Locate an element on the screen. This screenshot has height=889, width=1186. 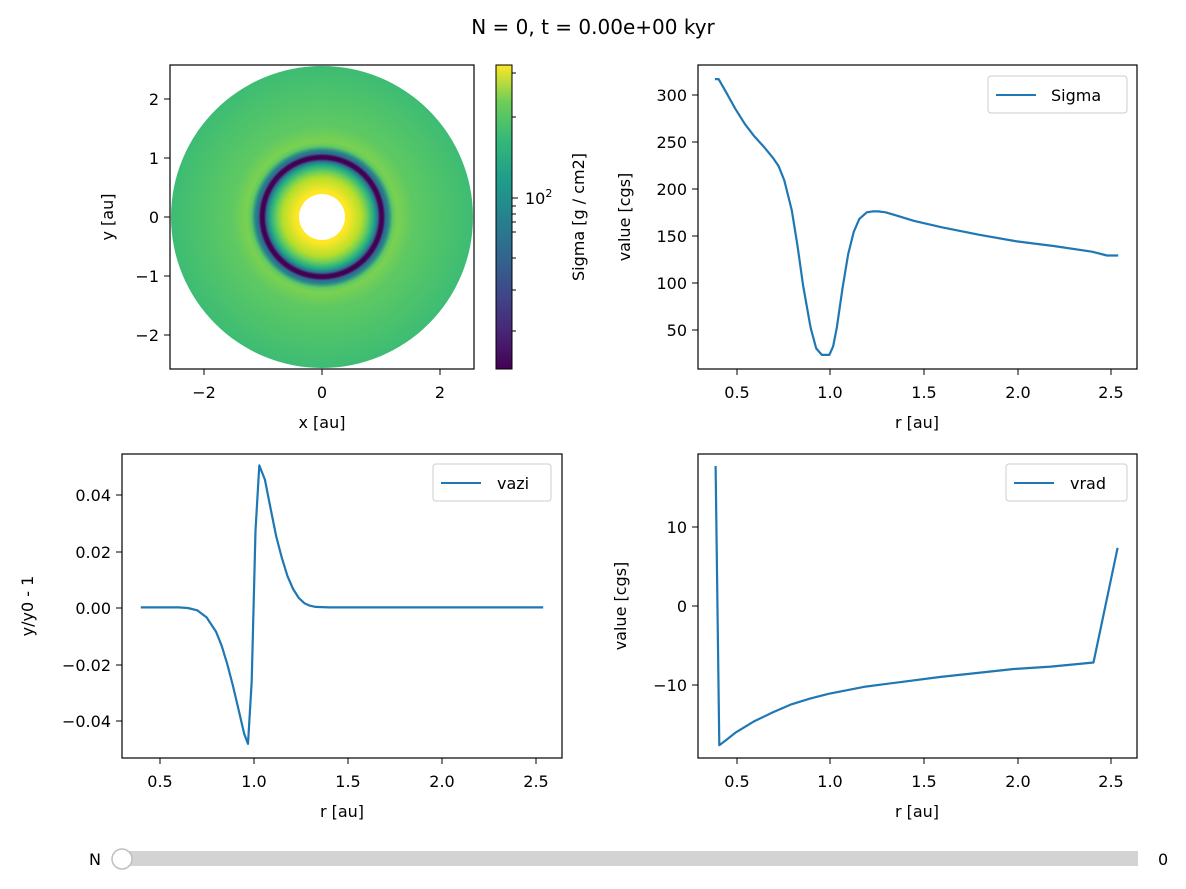
slider-label: N is located at coordinates (95, 859).